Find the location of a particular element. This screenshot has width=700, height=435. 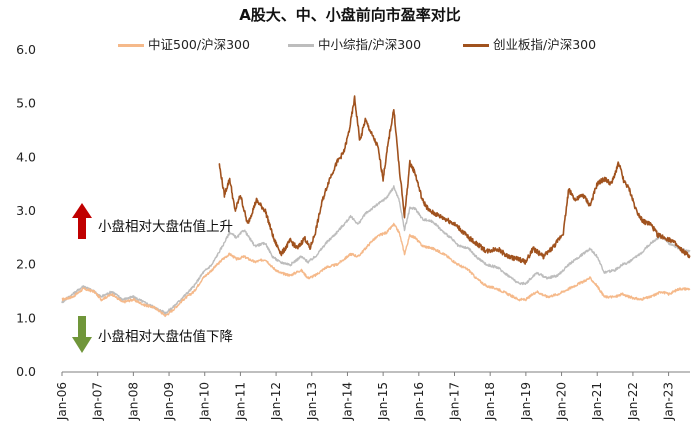

y-tick-label: 3.0 is located at coordinates (26, 210).